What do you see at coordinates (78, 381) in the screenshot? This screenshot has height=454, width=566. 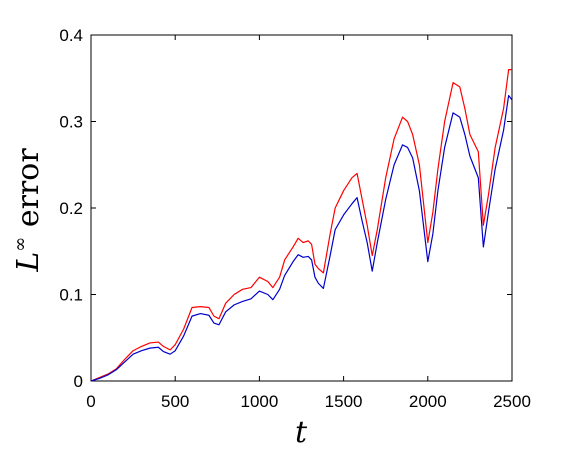 I see `y-tick-label: 0` at bounding box center [78, 381].